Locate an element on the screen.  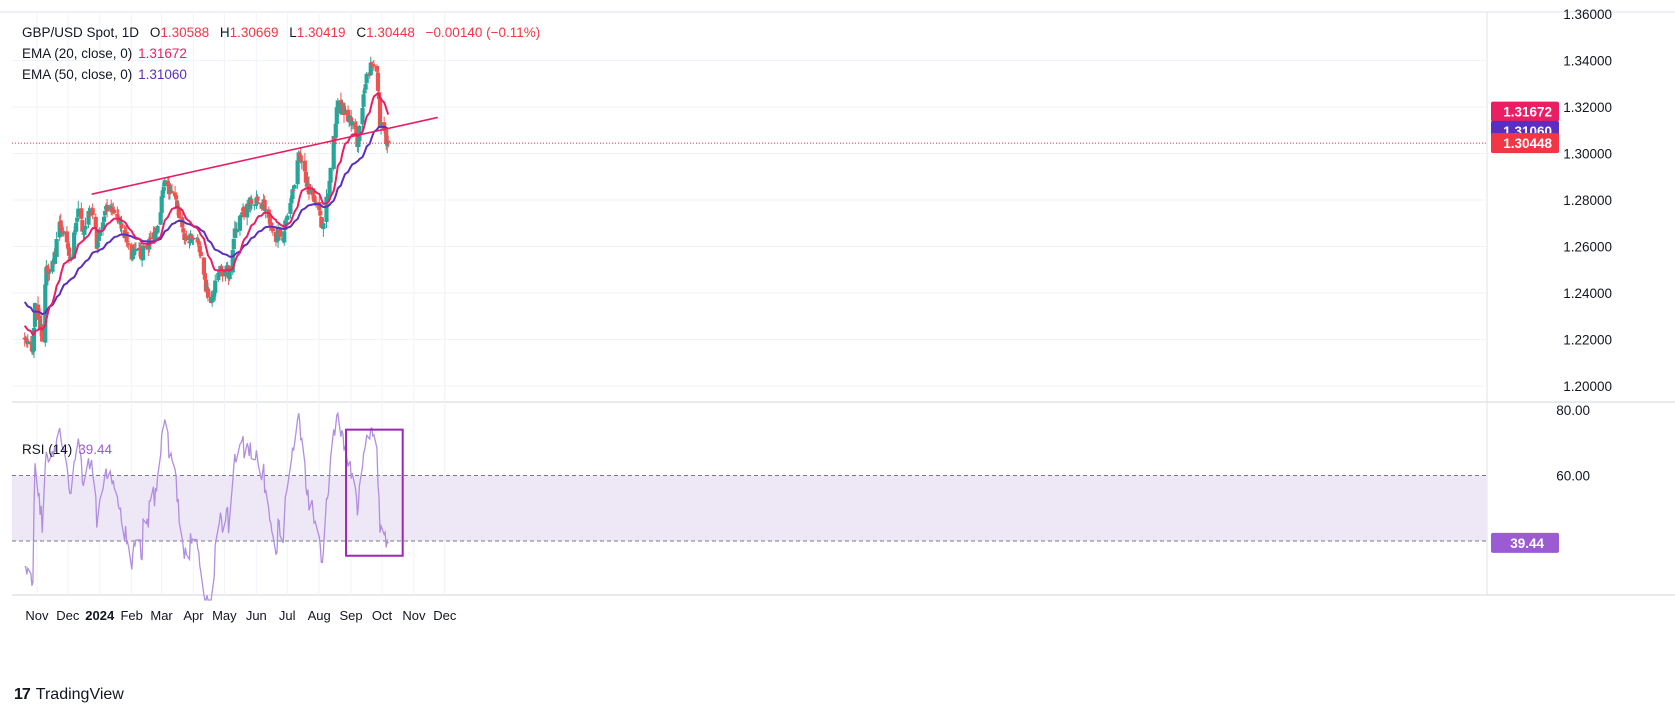
ema50-legend: EMA (50, close, 0) 1.31060 is located at coordinates (104, 74).